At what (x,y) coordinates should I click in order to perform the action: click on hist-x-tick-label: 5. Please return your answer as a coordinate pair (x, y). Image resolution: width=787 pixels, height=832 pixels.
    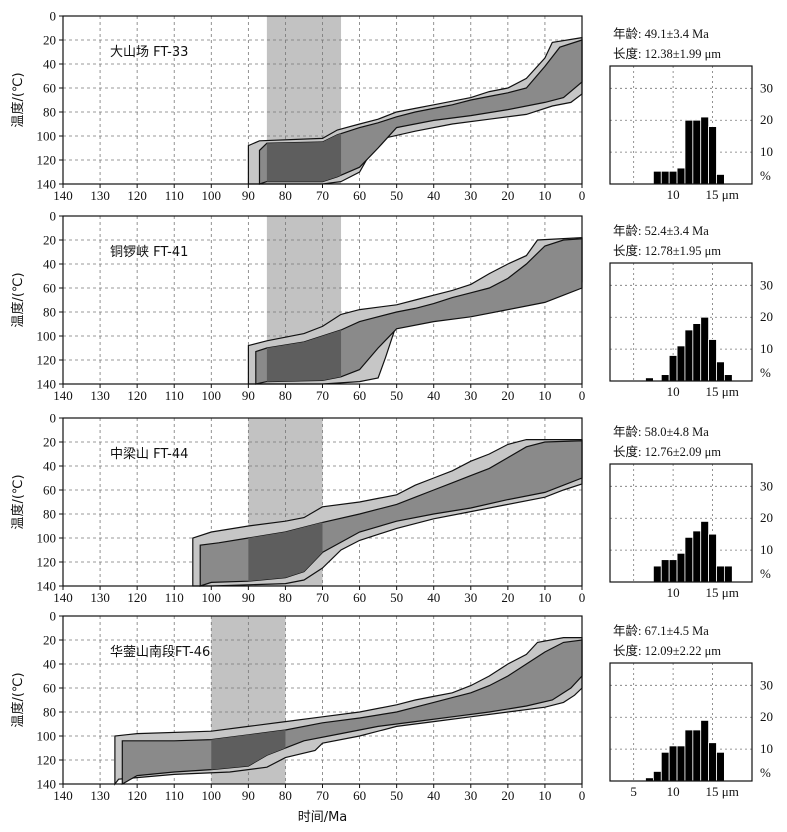
    Looking at the image, I should click on (633, 791).